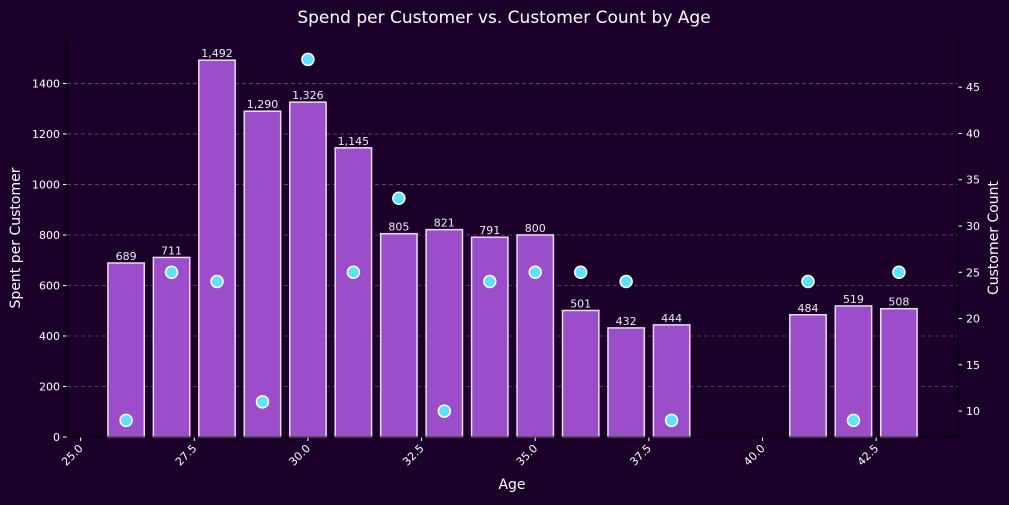  I want to click on x-tick-label: 40.0, so click(754, 455).